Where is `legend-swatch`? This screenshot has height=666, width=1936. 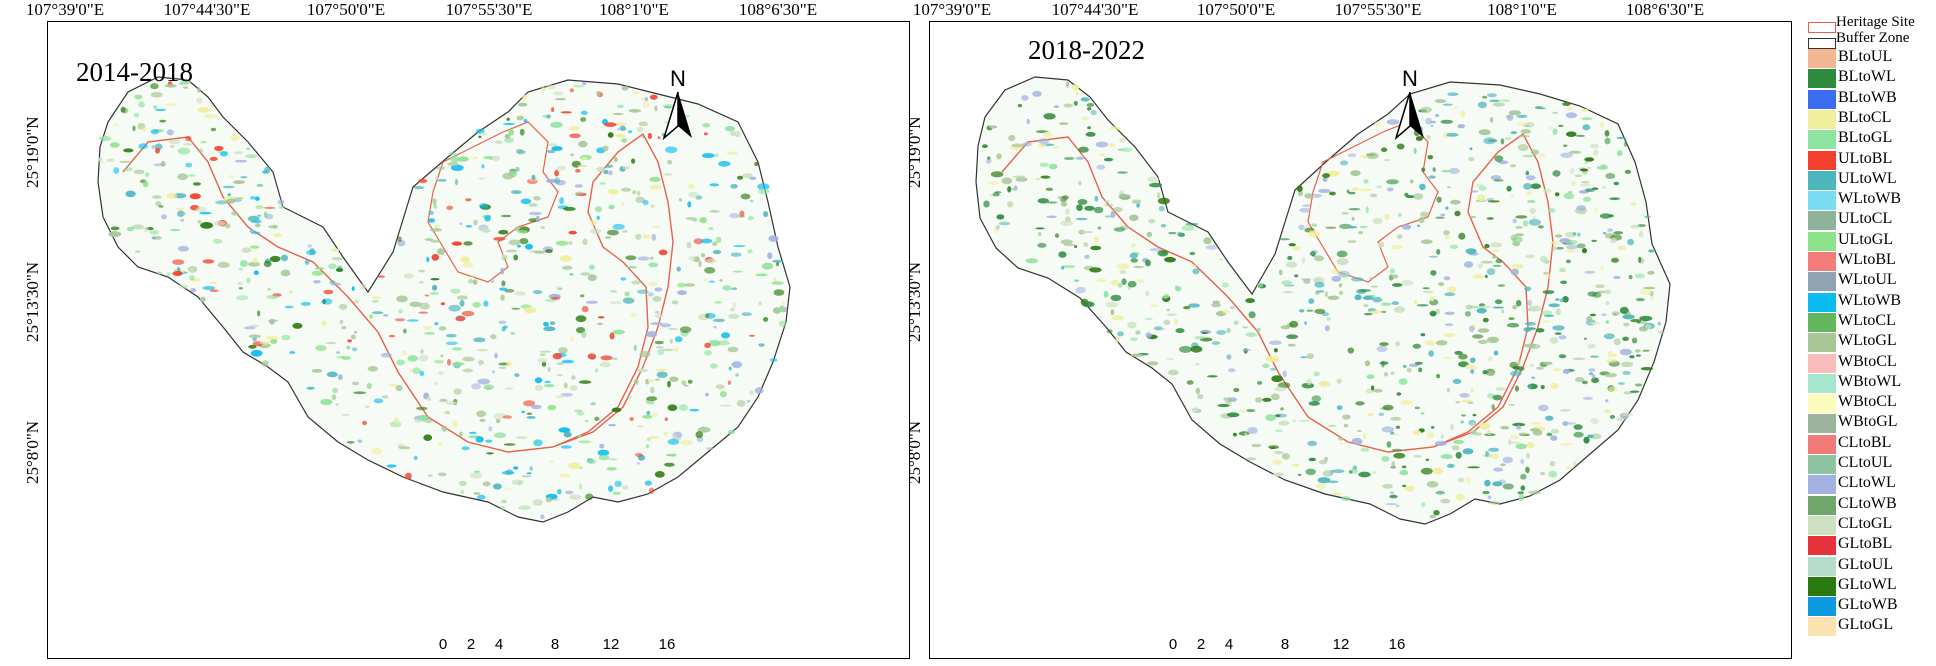 legend-swatch is located at coordinates (1822, 586).